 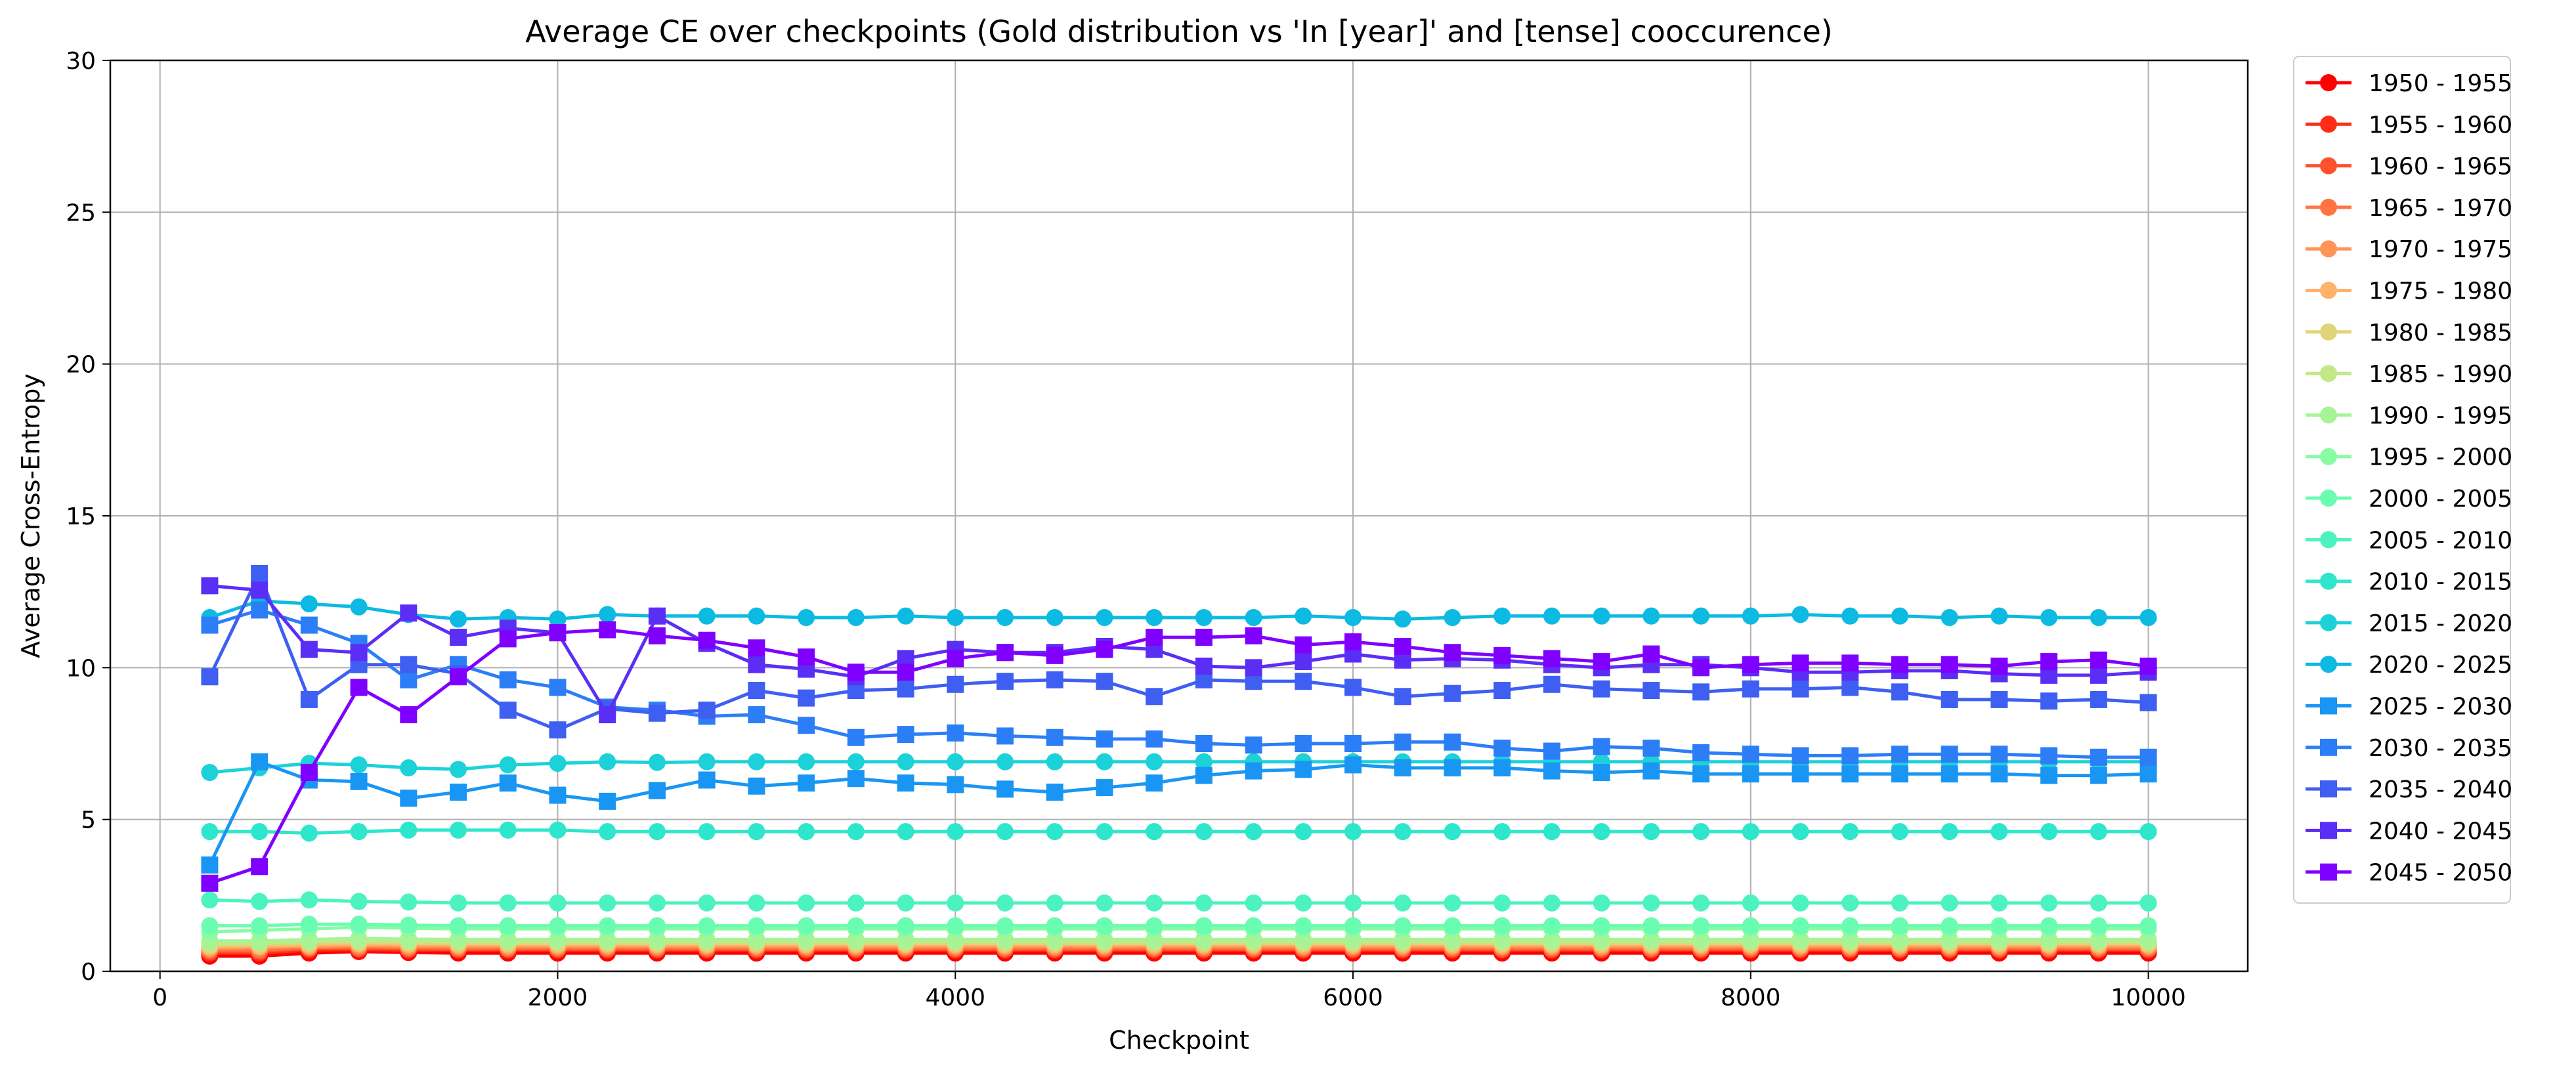 What do you see at coordinates (2440, 873) in the screenshot?
I see `legend-label: 2045 - 2050` at bounding box center [2440, 873].